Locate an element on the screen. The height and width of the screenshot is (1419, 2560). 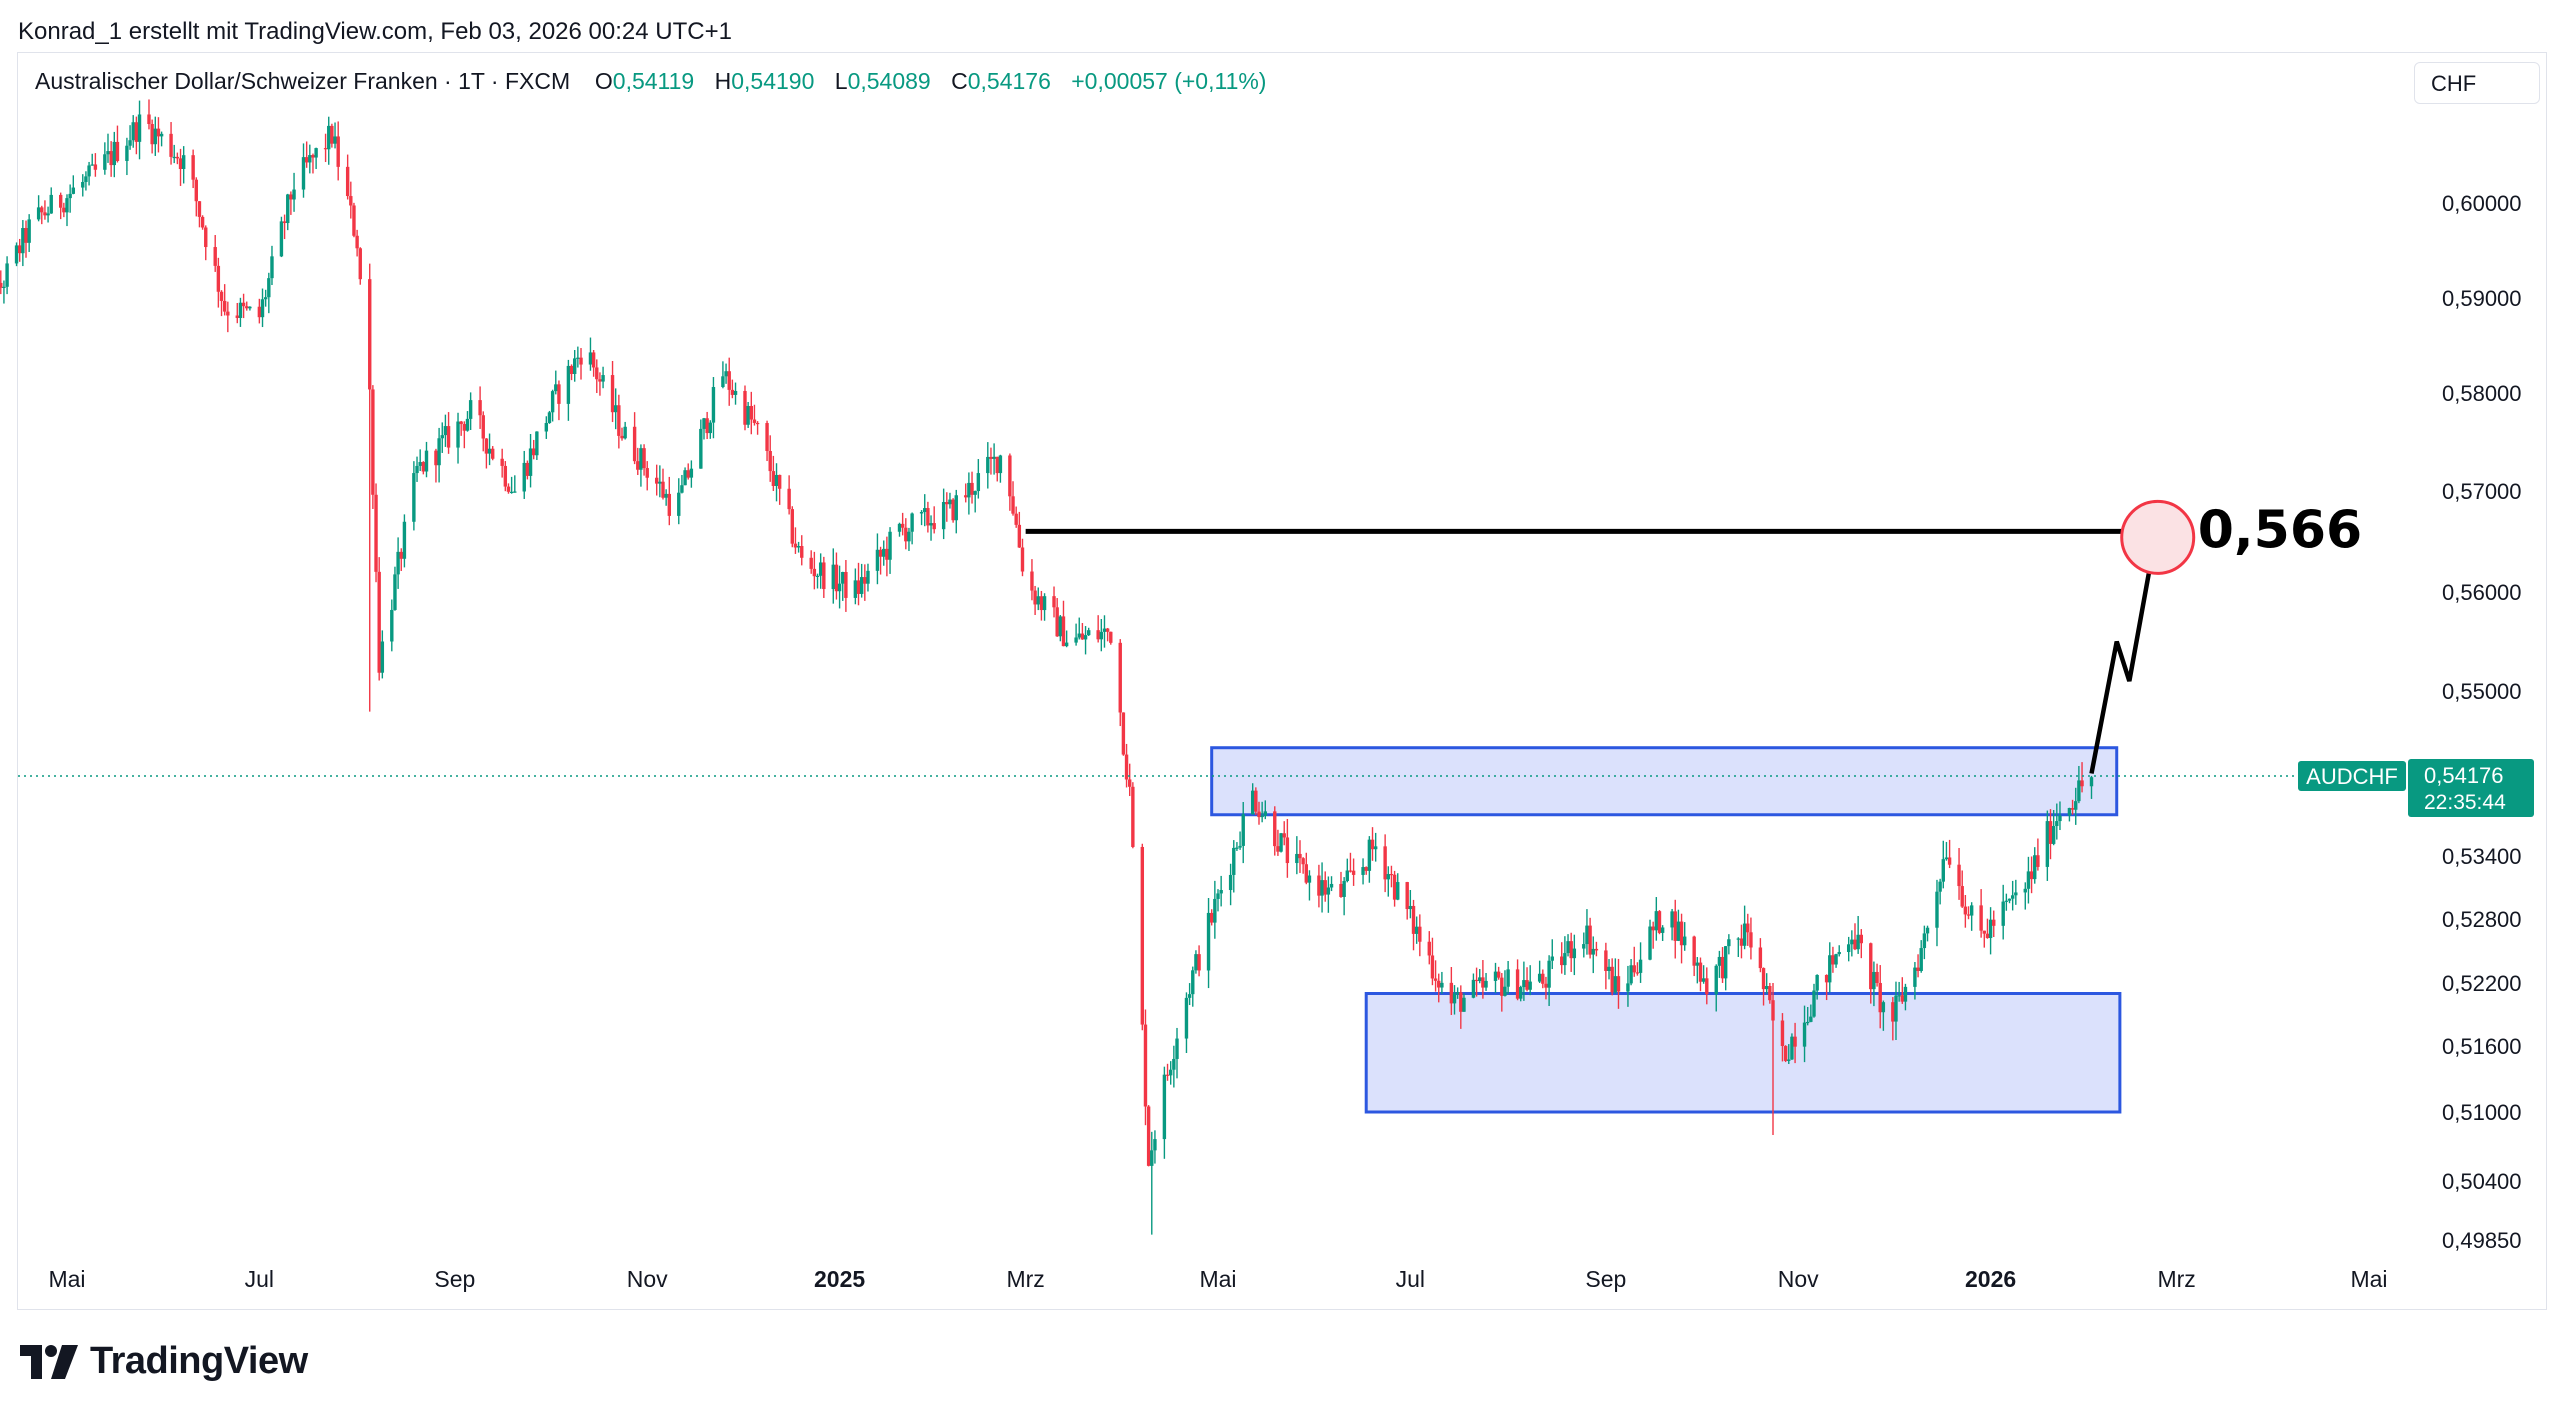
tradingview-logo: TradingView is located at coordinates (164, 1361).